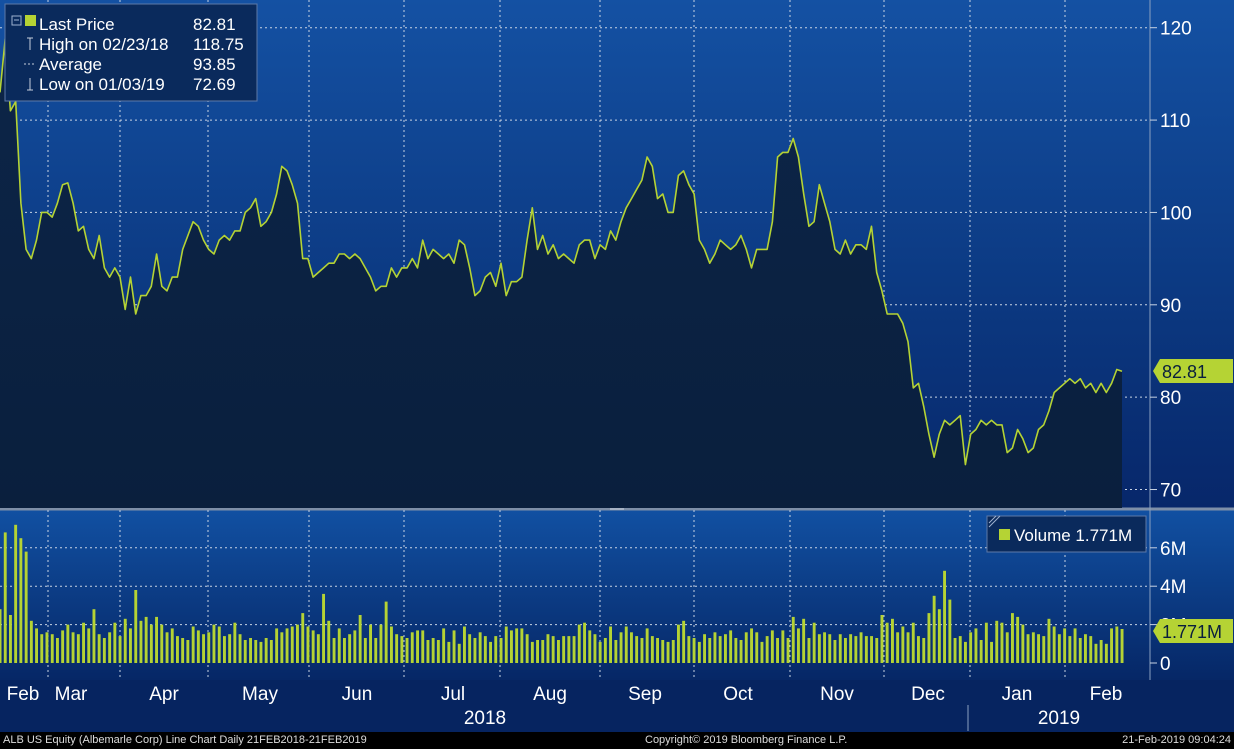 Image resolution: width=1234 pixels, height=749 pixels. Describe the element at coordinates (1193, 371) in the screenshot. I see `last-price-badge: 82.81` at that location.